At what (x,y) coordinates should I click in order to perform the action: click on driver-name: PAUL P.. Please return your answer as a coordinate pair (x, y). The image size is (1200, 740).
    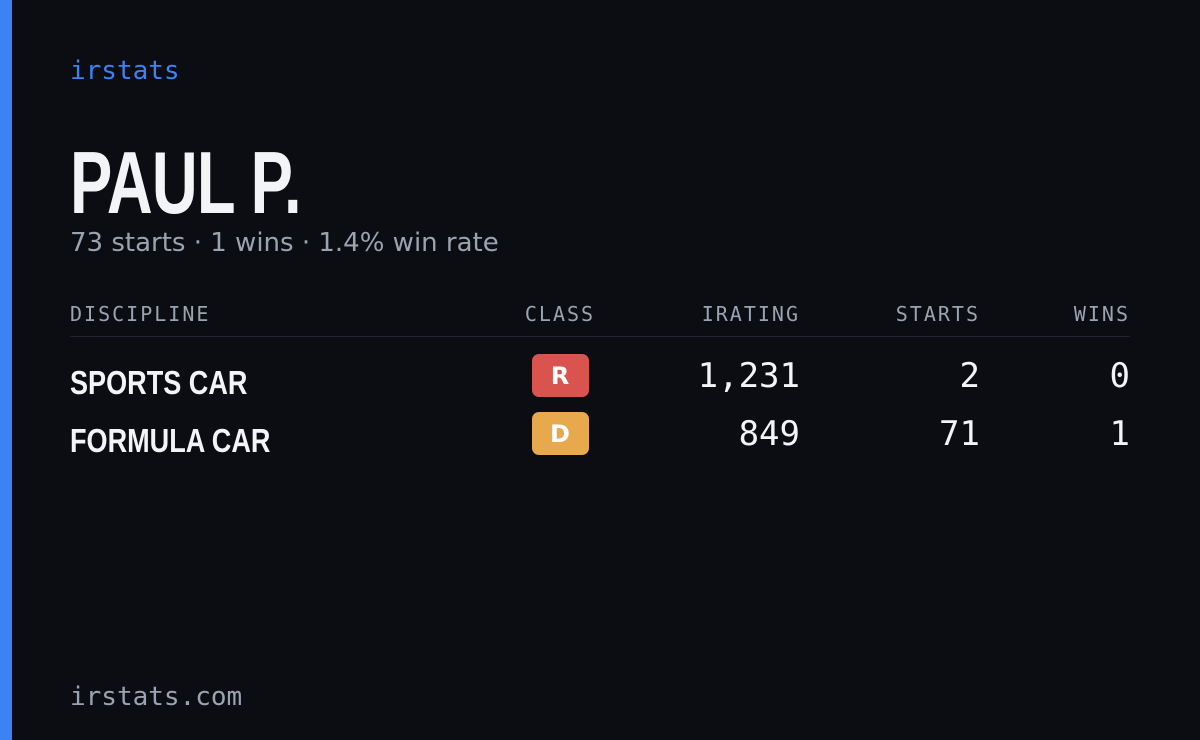
    Looking at the image, I should click on (186, 182).